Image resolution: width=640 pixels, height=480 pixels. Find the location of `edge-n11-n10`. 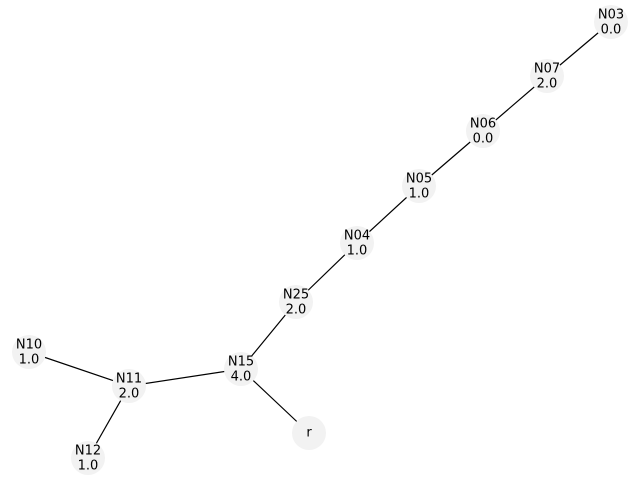

edge-n11-n10 is located at coordinates (79, 369).